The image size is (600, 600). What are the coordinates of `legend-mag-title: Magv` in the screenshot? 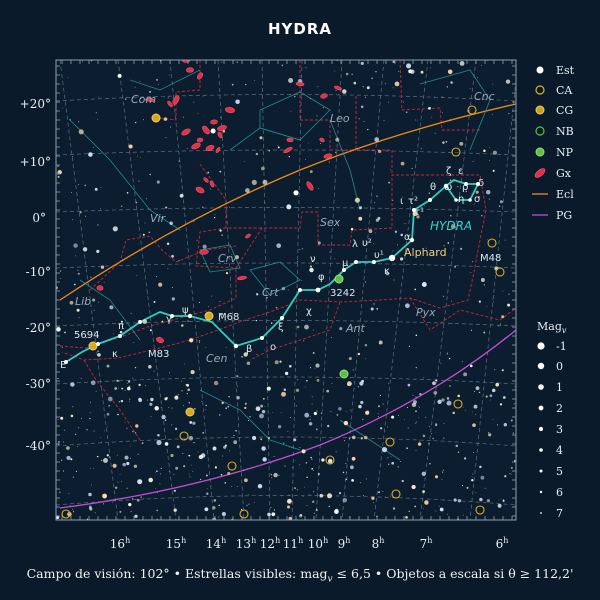 It's located at (552, 327).